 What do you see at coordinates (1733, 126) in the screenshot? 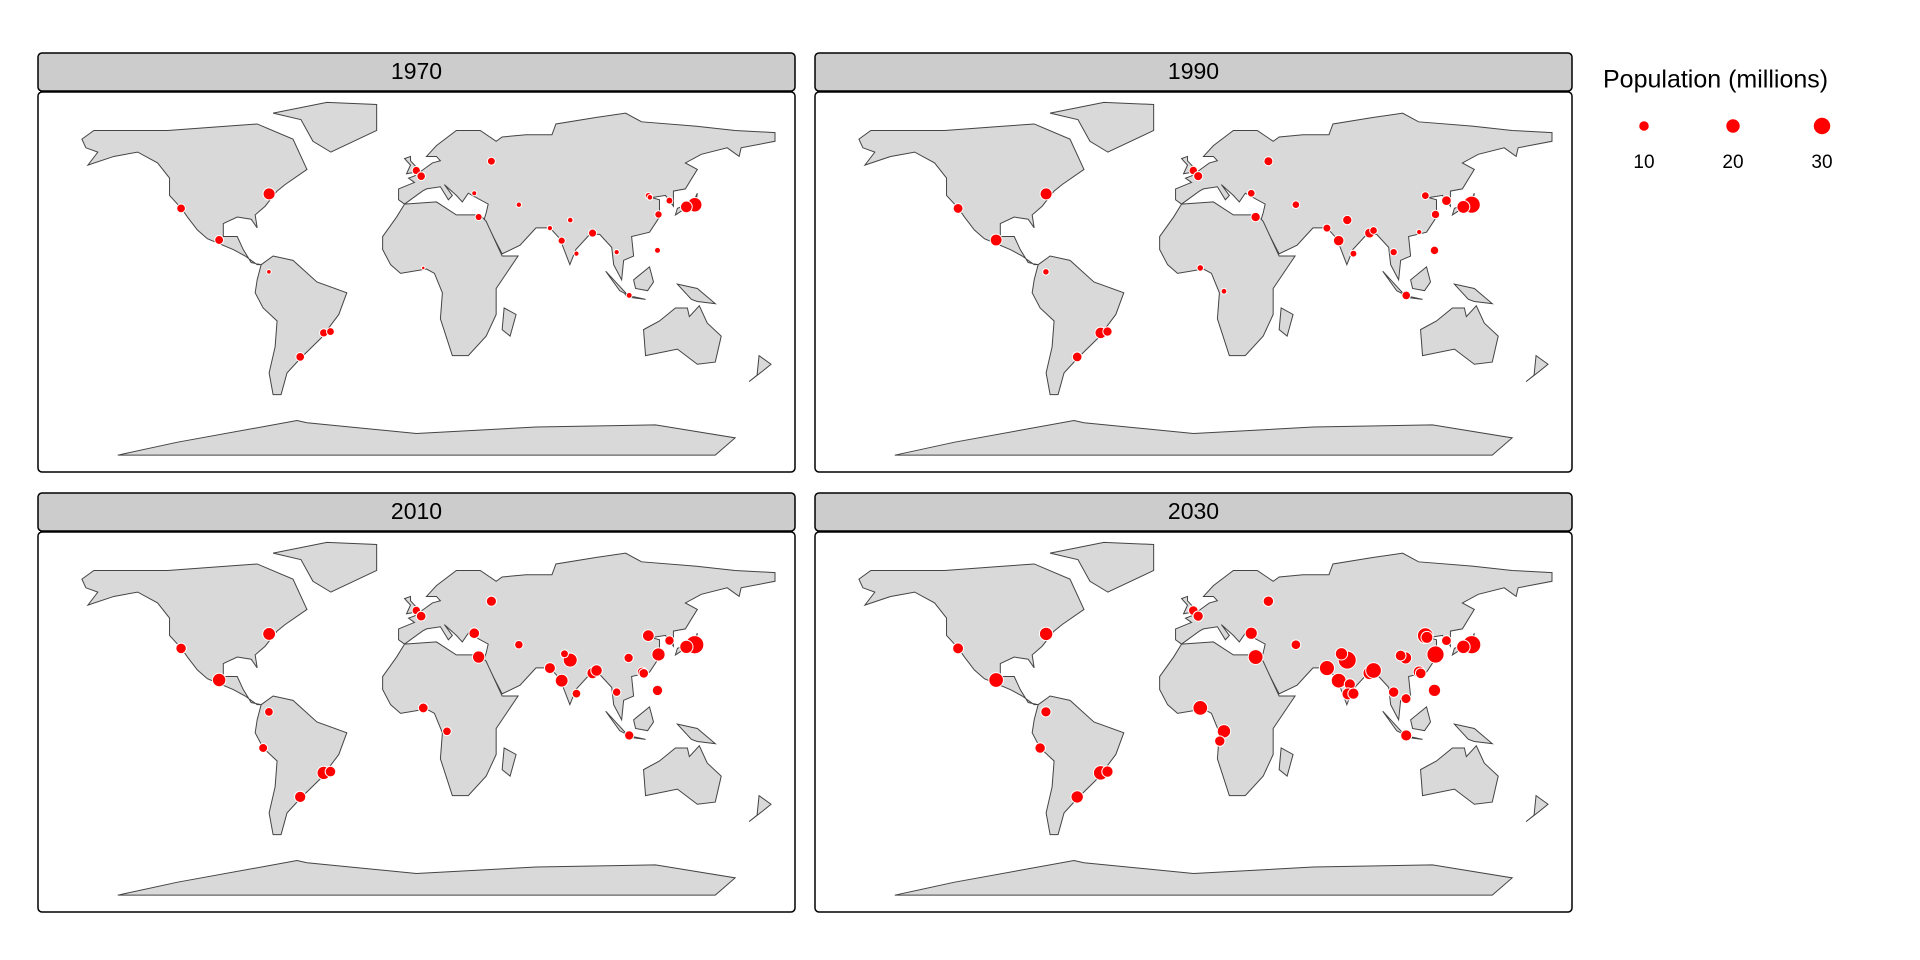
I see `legend-key` at bounding box center [1733, 126].